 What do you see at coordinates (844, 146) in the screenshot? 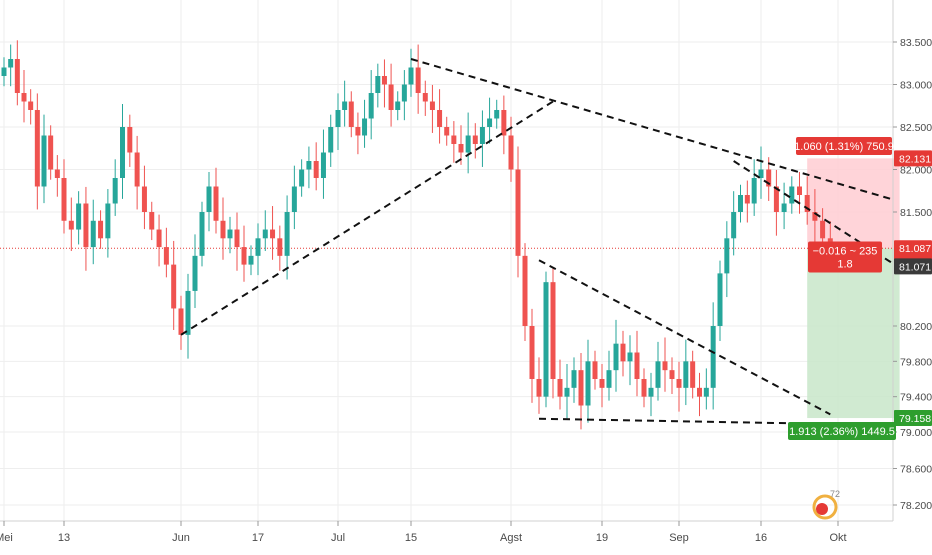
I see `stop-zone-label: 1.060 (1.31%) 750.9` at bounding box center [844, 146].